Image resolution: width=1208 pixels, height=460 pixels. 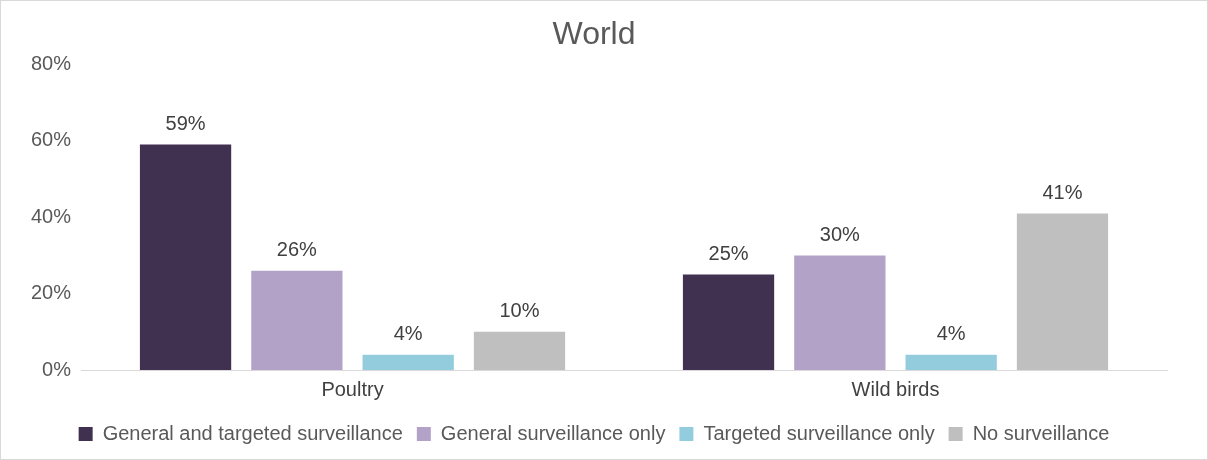 What do you see at coordinates (895, 388) in the screenshot?
I see `x-tick-label: Wild birds` at bounding box center [895, 388].